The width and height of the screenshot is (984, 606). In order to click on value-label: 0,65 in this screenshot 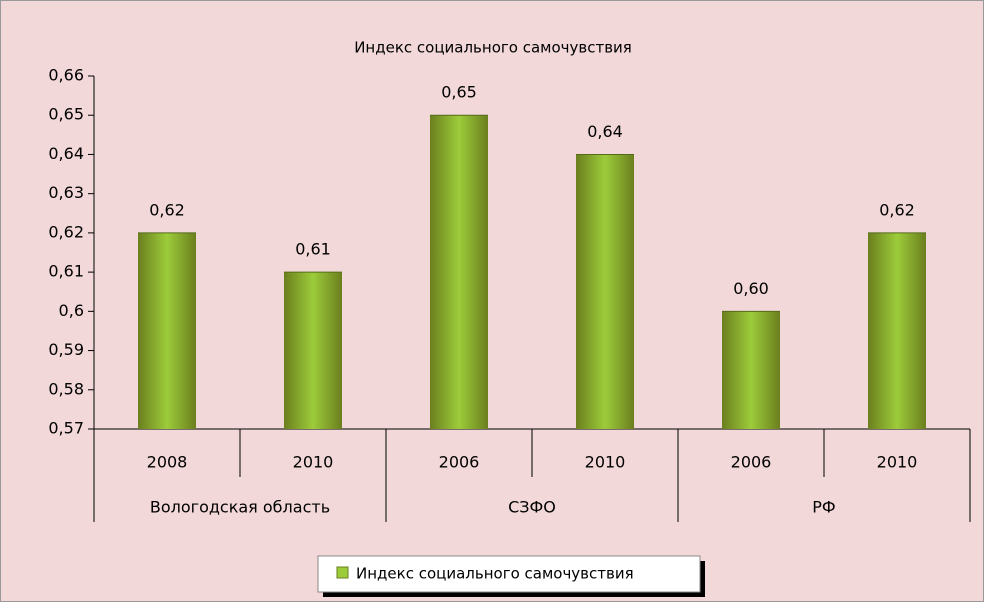, I will do `click(459, 92)`.